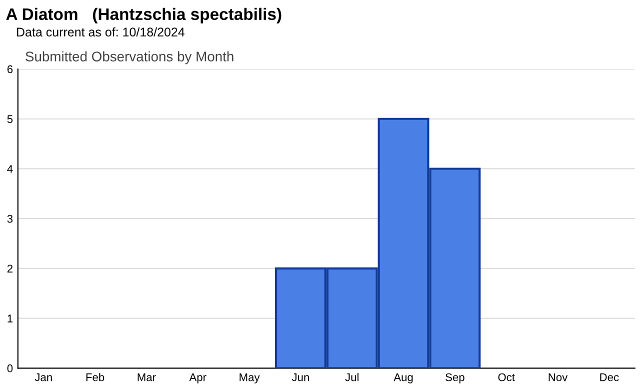 The image size is (640, 390). I want to click on x-tick-label: Jun, so click(300, 377).